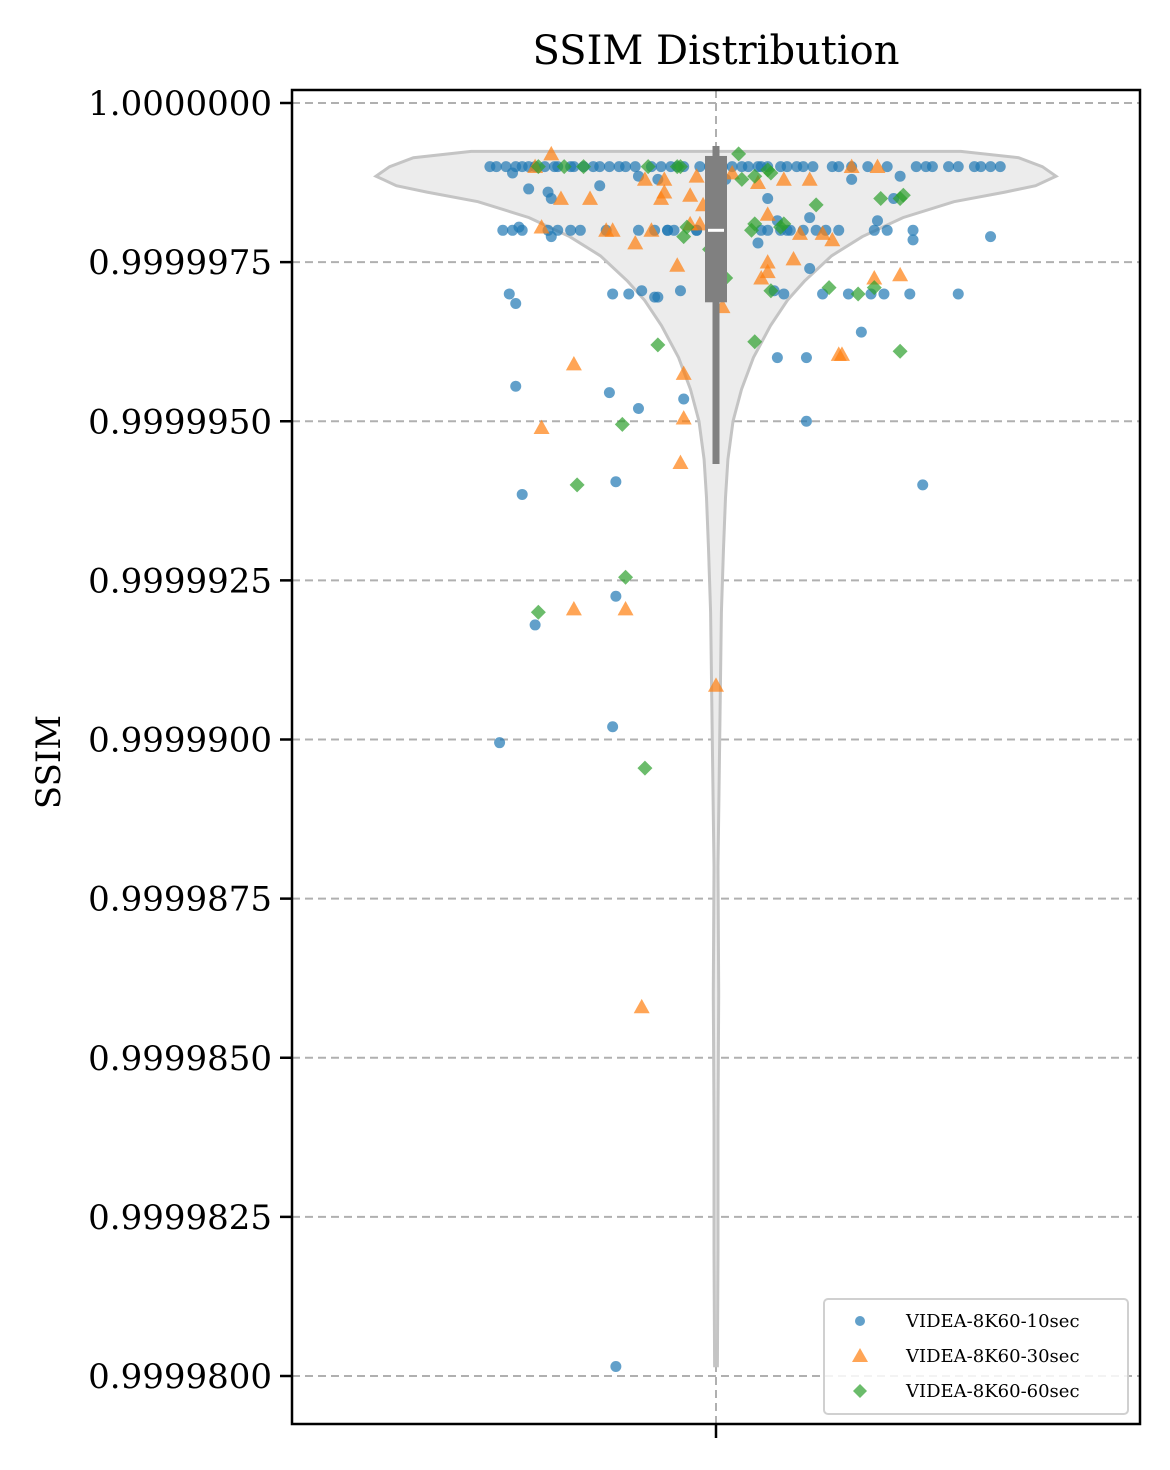 The width and height of the screenshot is (1170, 1470). What do you see at coordinates (860, 1321) in the screenshot?
I see `legend-marker-circle` at bounding box center [860, 1321].